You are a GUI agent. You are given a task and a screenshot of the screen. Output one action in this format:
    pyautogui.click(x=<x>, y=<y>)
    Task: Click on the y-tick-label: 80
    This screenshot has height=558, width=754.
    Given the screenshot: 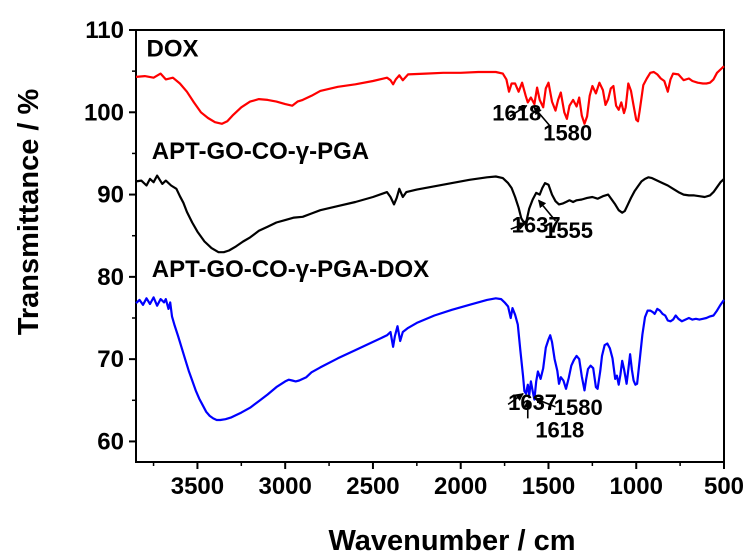 What is the action you would take?
    pyautogui.click(x=110, y=277)
    